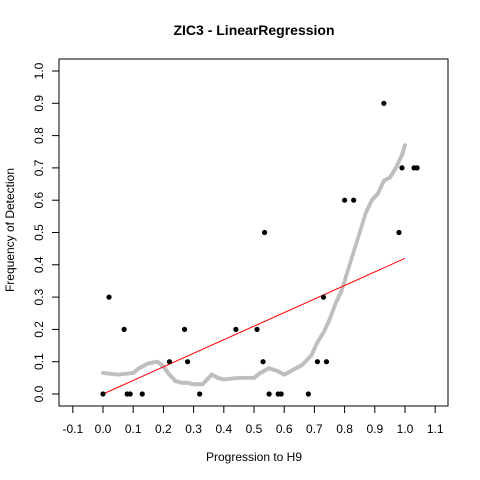 This screenshot has height=480, width=480. What do you see at coordinates (254, 429) in the screenshot?
I see `x-tick-label: 0.5` at bounding box center [254, 429].